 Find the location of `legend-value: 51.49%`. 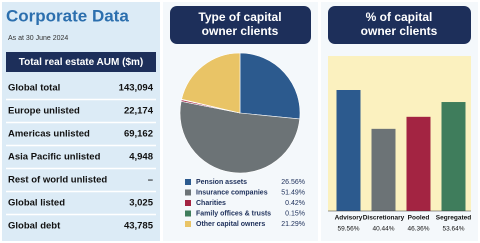

legend-value: 51.49% is located at coordinates (293, 192).